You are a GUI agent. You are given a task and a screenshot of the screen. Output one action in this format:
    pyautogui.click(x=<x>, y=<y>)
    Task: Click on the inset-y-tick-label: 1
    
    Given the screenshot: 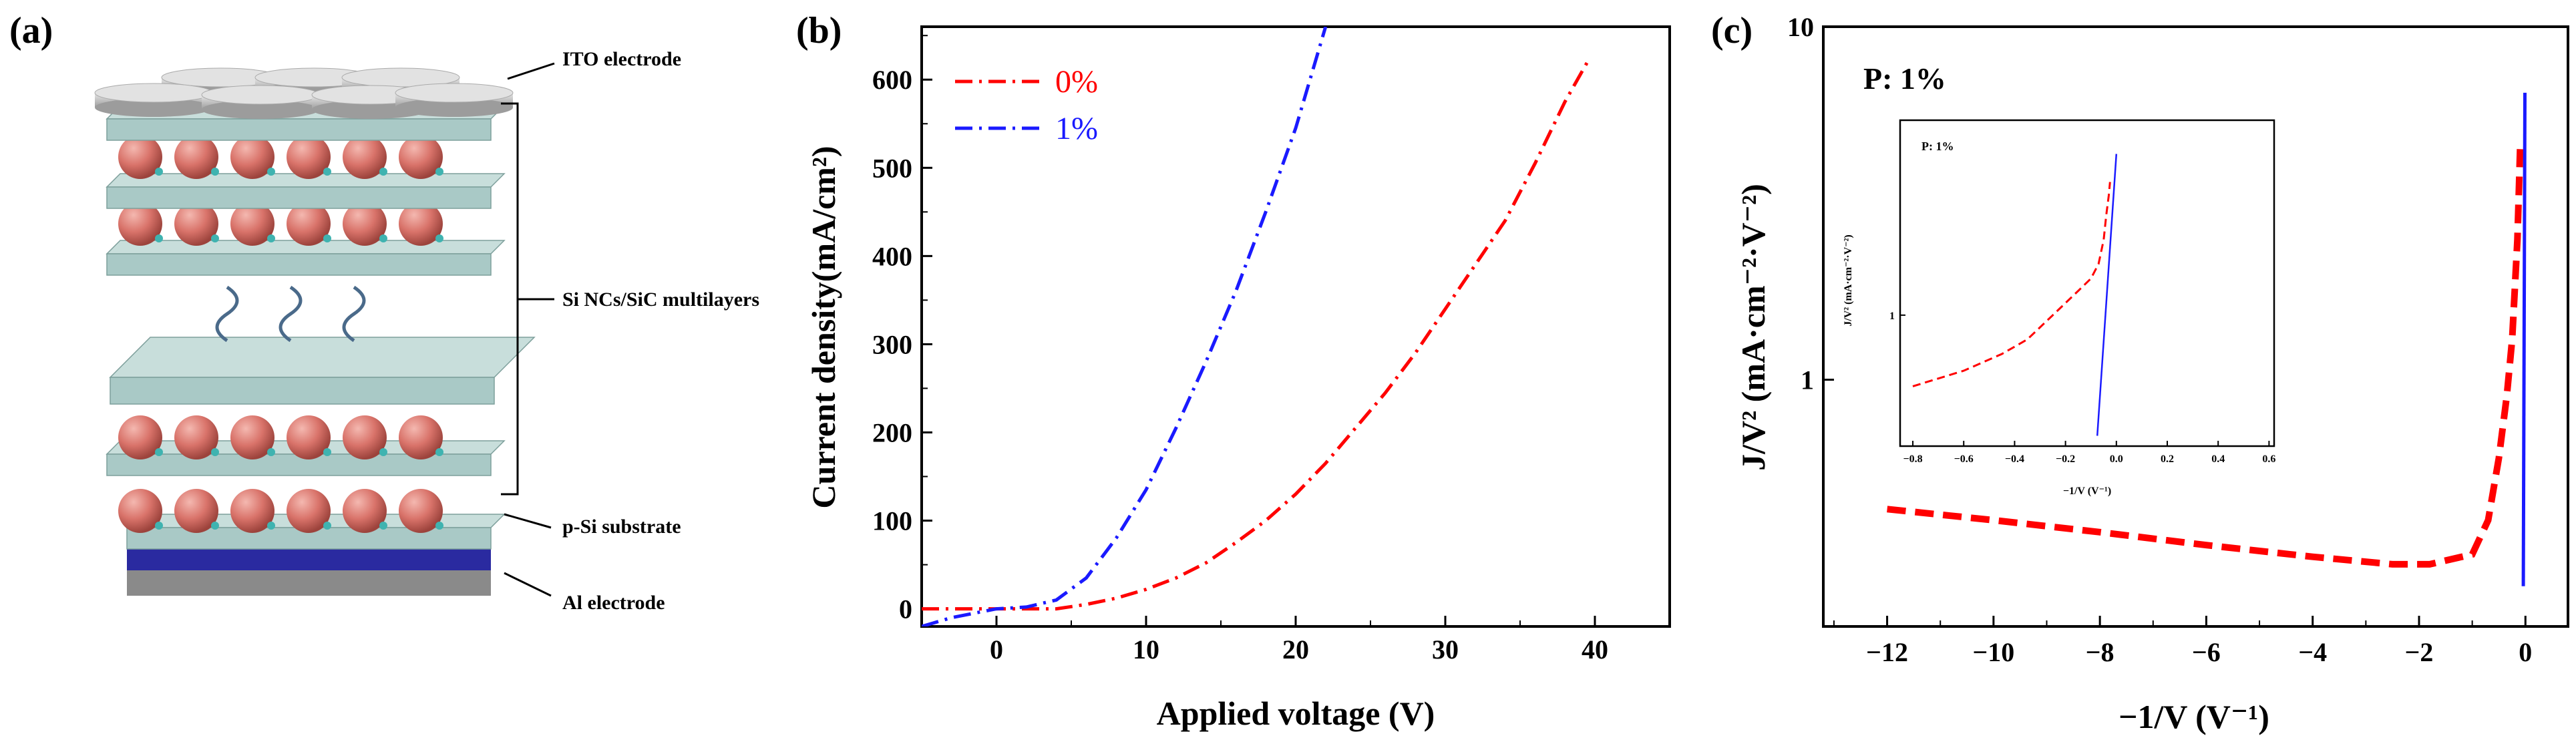 What is the action you would take?
    pyautogui.click(x=1892, y=316)
    